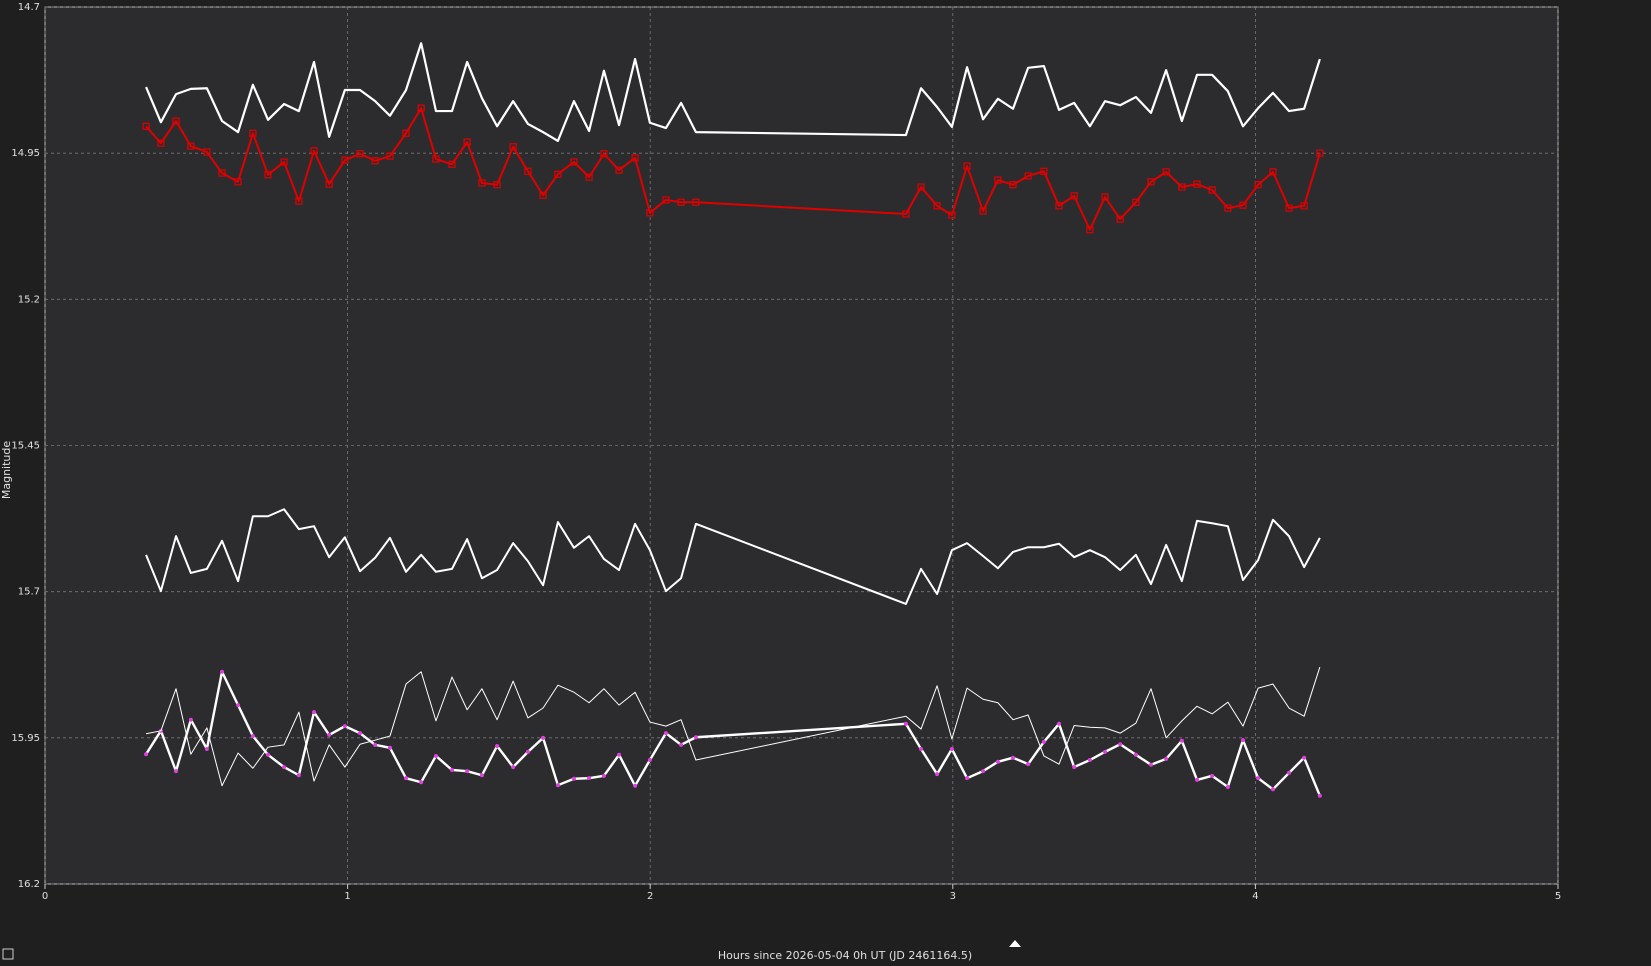 The width and height of the screenshot is (1651, 966). Describe the element at coordinates (29, 884) in the screenshot. I see `y-tick-label: 16.2` at that location.